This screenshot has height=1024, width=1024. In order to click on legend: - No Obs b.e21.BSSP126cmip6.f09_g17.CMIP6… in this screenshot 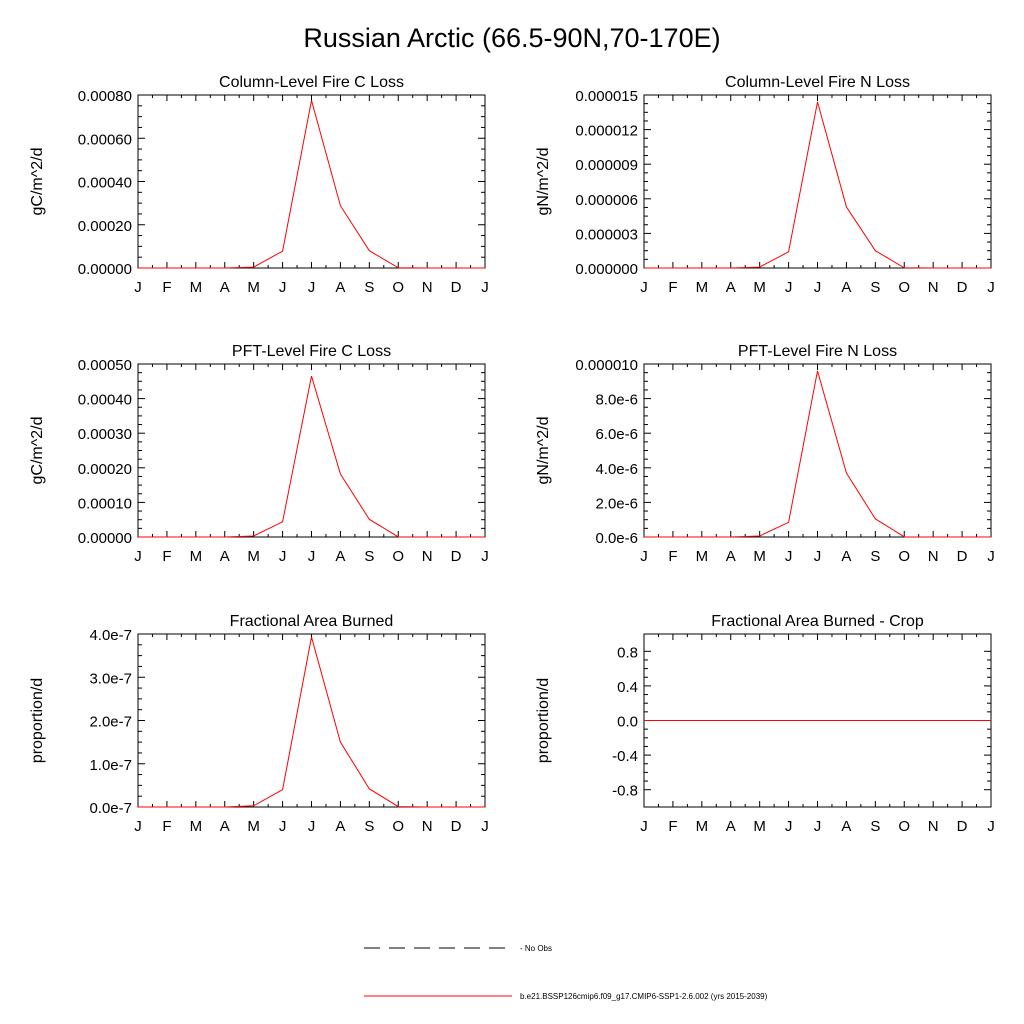, I will do `click(566, 972)`.